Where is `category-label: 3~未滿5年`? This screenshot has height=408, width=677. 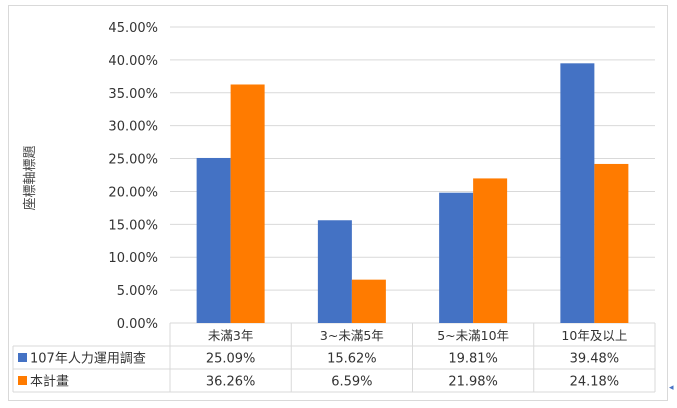 category-label: 3~未滿5年 is located at coordinates (352, 335).